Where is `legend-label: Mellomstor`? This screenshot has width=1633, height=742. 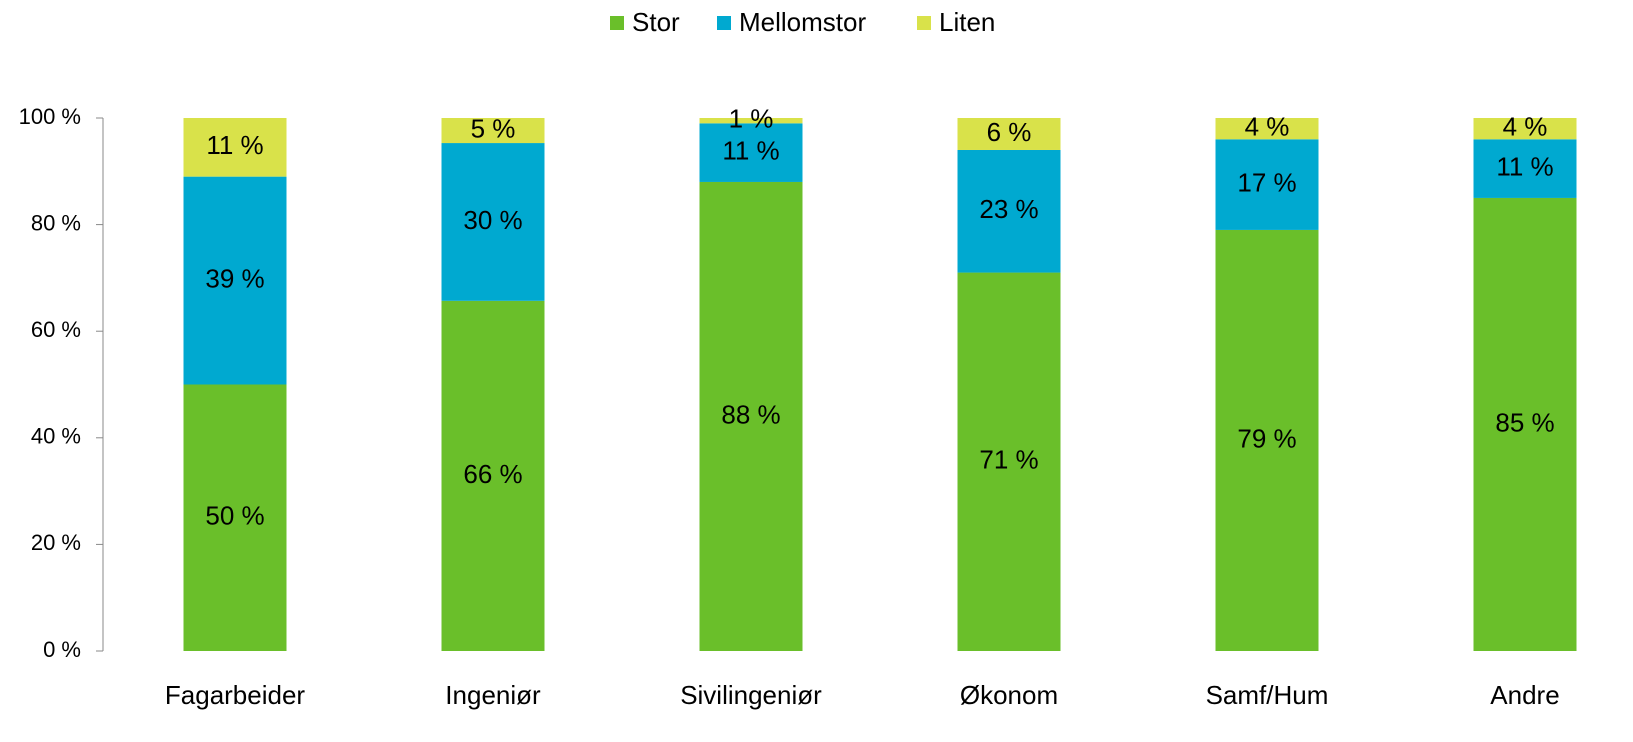
legend-label: Mellomstor is located at coordinates (802, 22).